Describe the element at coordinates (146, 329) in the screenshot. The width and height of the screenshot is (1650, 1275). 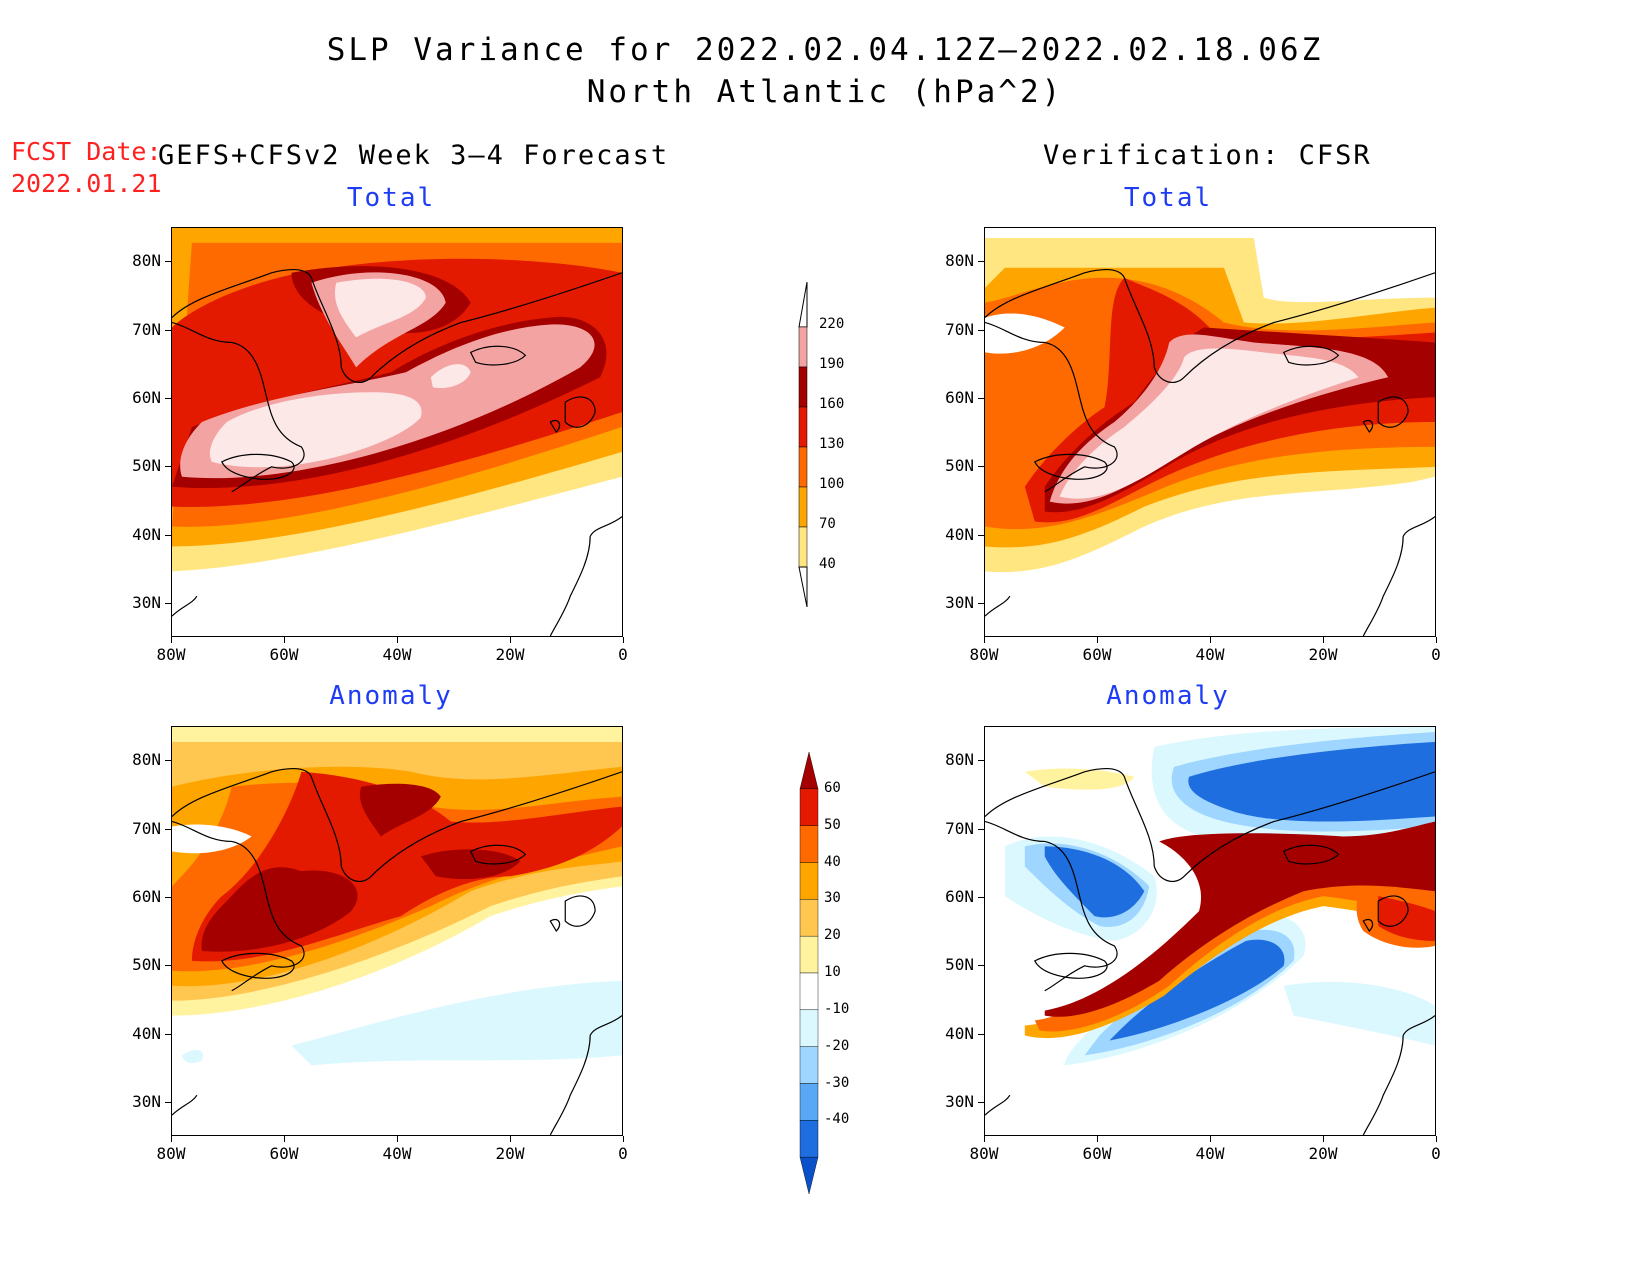
I see `forecast-total-lat-label: 70N` at that location.